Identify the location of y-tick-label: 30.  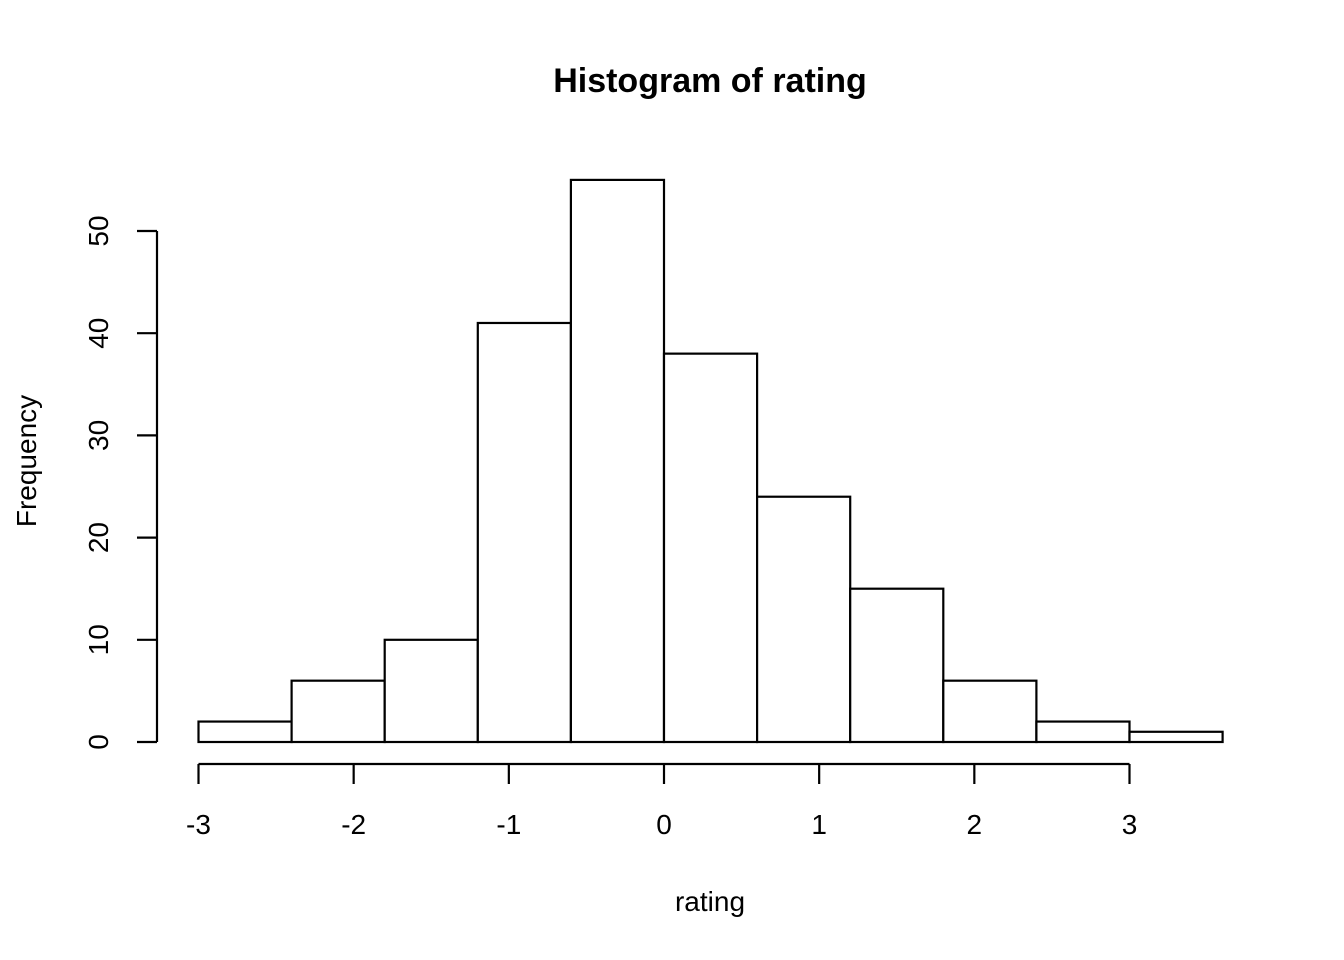
(98, 435).